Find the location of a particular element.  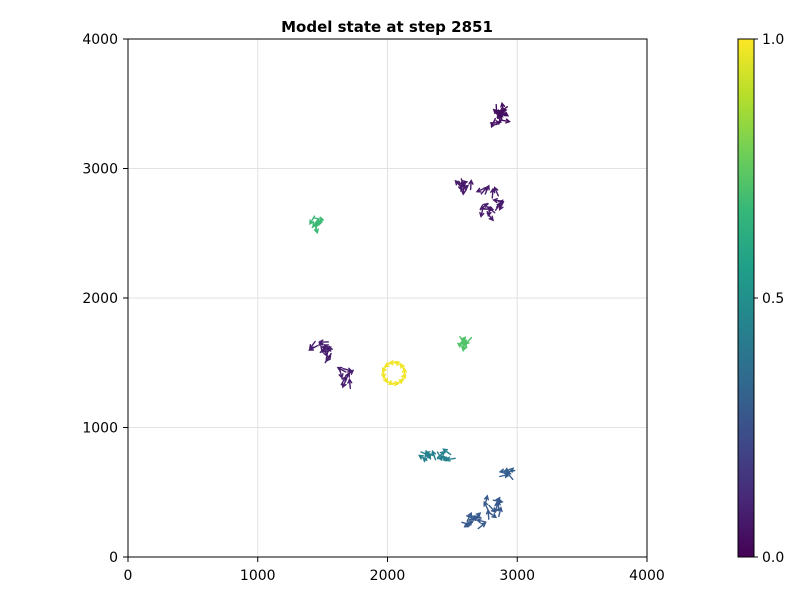

x-tick-label: 0 is located at coordinates (128, 576).